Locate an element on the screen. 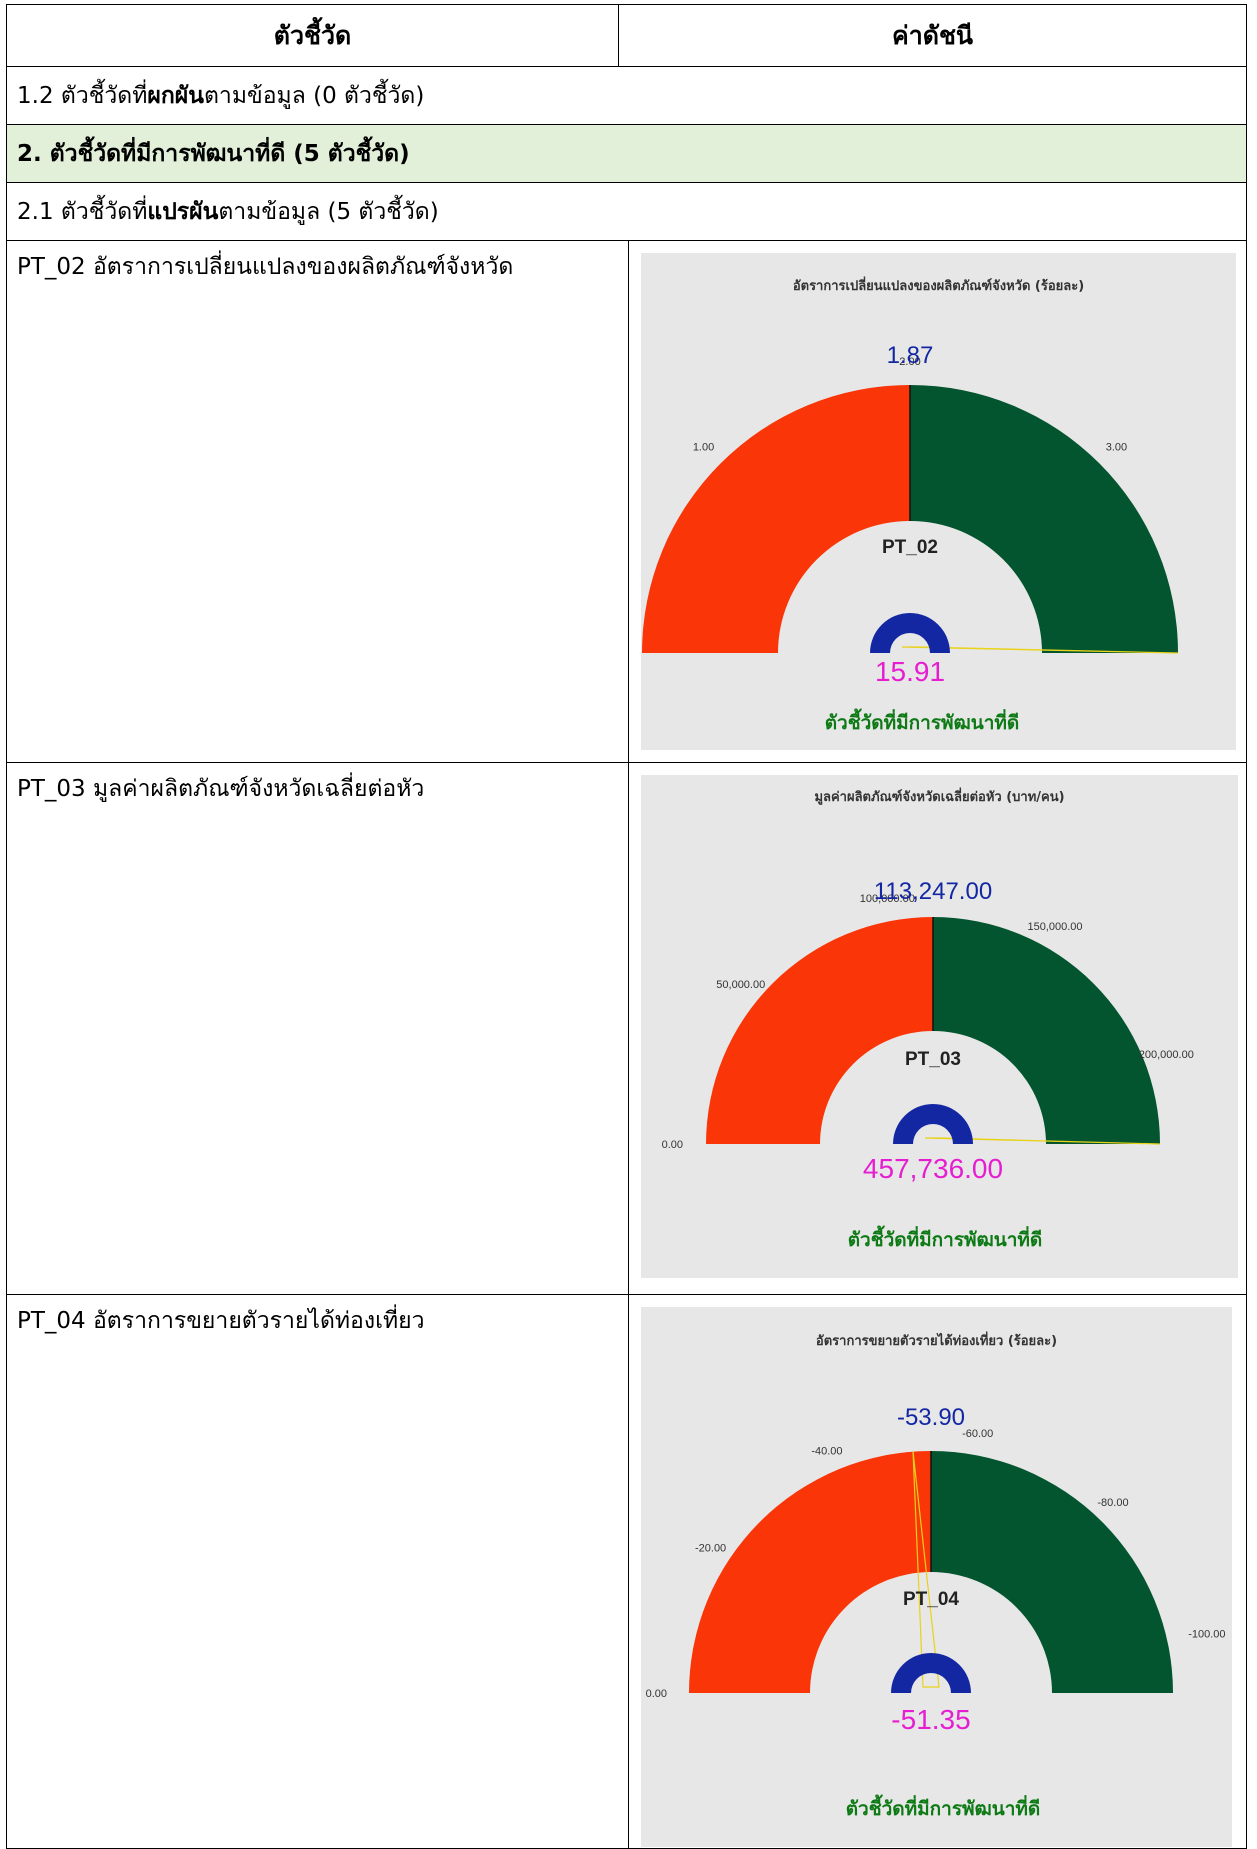 This screenshot has width=1257, height=1849. section-2-1-bold: แปรผัน is located at coordinates (183, 211).